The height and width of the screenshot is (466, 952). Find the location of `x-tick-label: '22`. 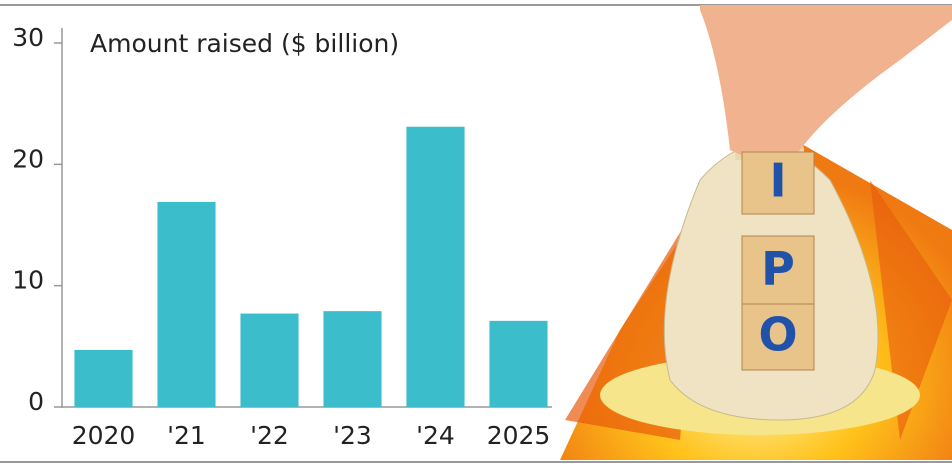

x-tick-label: '22 is located at coordinates (269, 435).